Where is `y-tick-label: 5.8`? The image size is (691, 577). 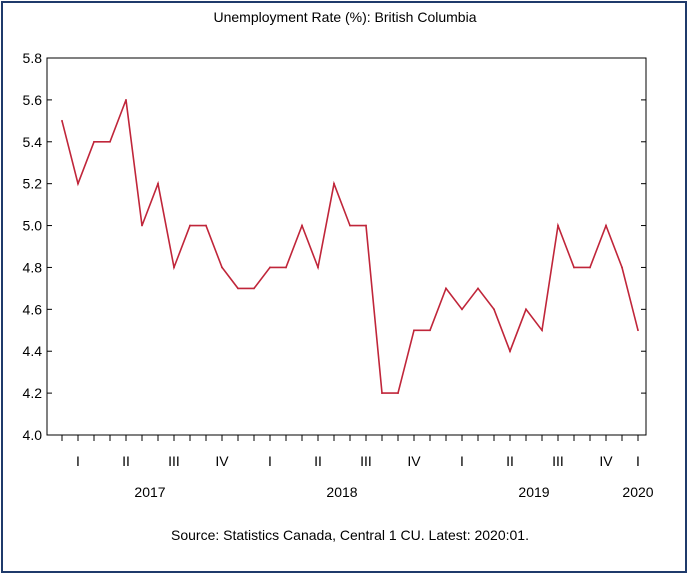
y-tick-label: 5.8 is located at coordinates (33, 58).